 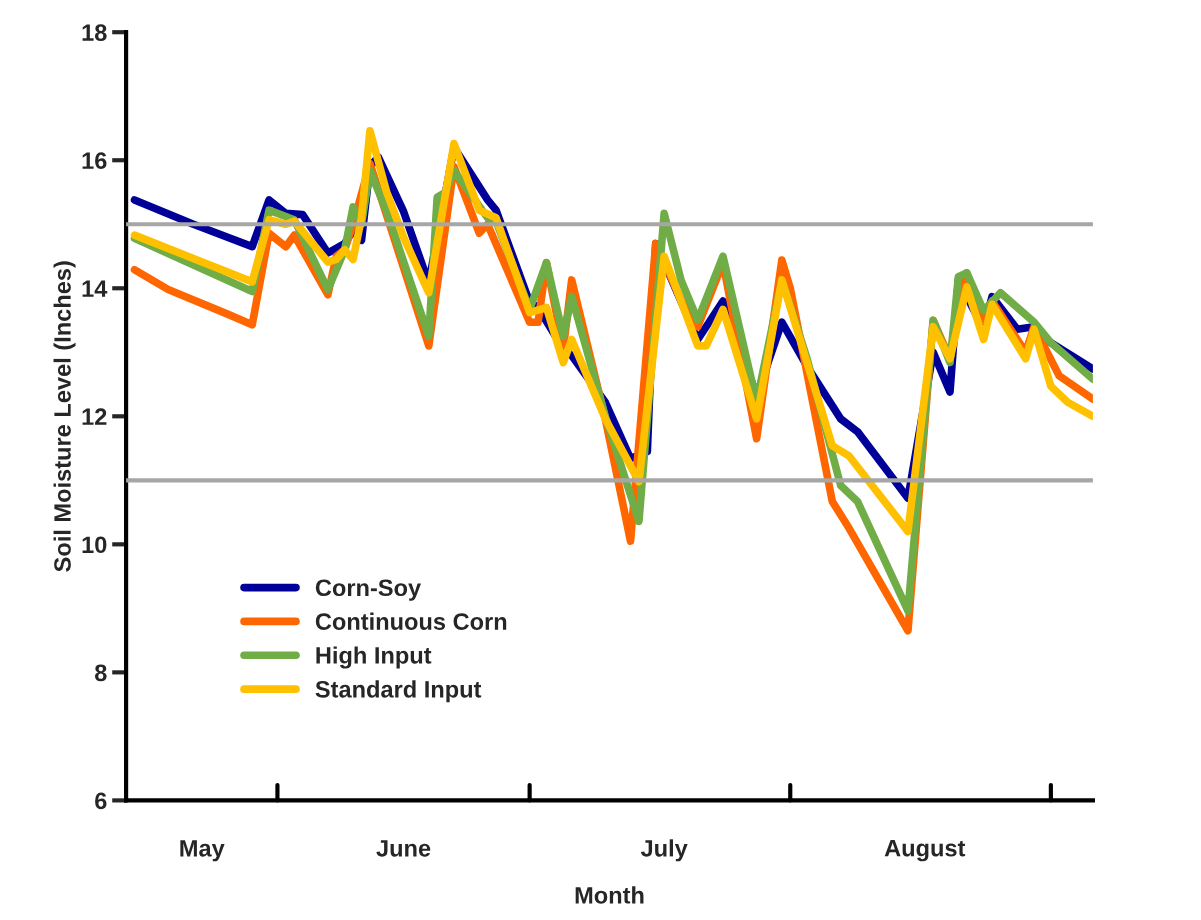 I want to click on x-tick-label: July, so click(x=664, y=850).